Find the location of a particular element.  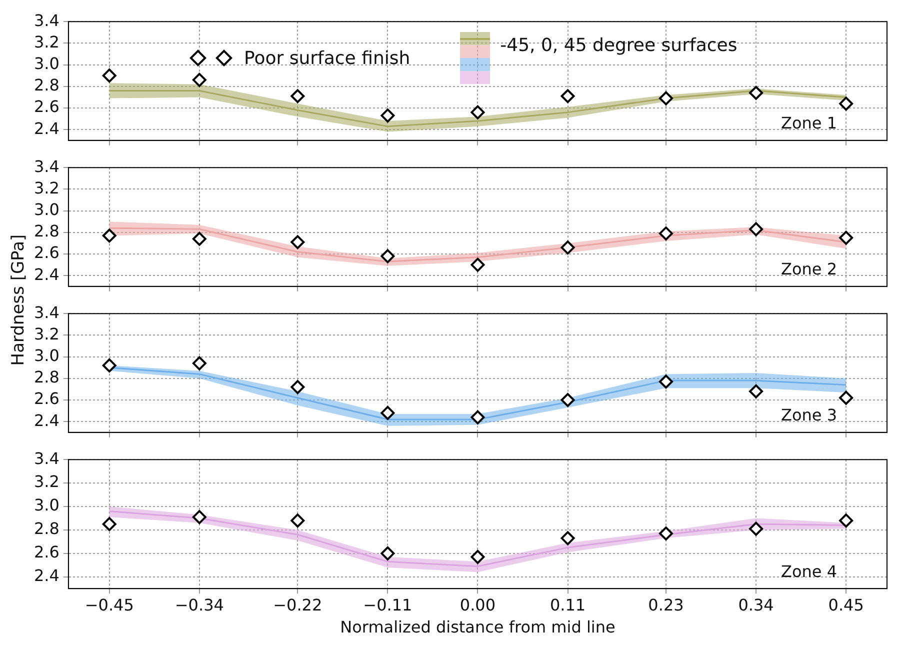

legend-label: -45, 0, 45 degree surfaces is located at coordinates (619, 45).